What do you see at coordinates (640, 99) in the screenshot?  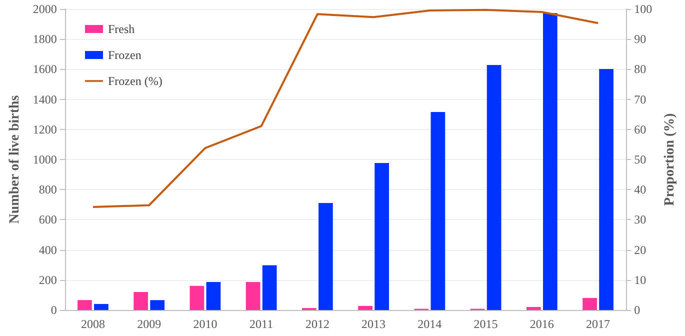 I see `y2-tick-label: 70` at bounding box center [640, 99].